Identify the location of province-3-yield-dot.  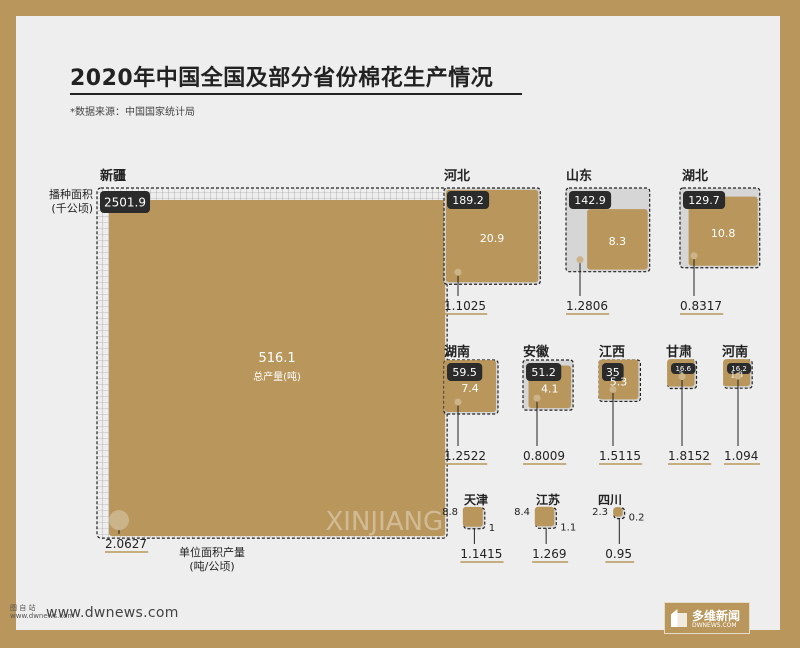
(694, 256).